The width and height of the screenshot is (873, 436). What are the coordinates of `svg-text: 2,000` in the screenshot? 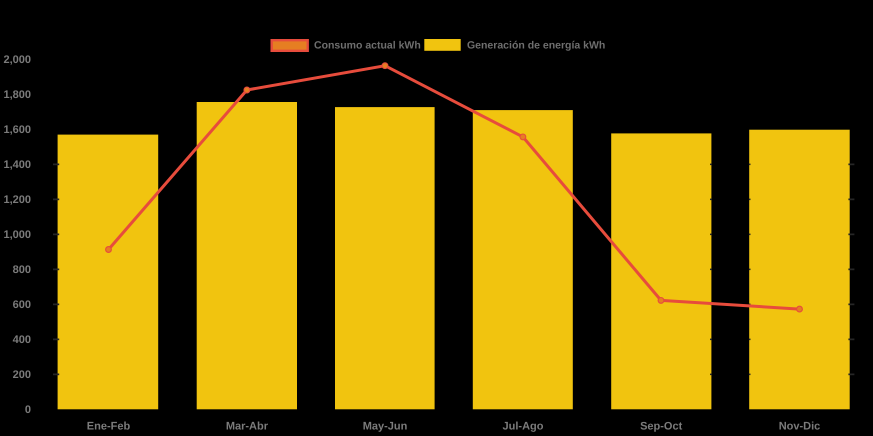 It's located at (17, 60).